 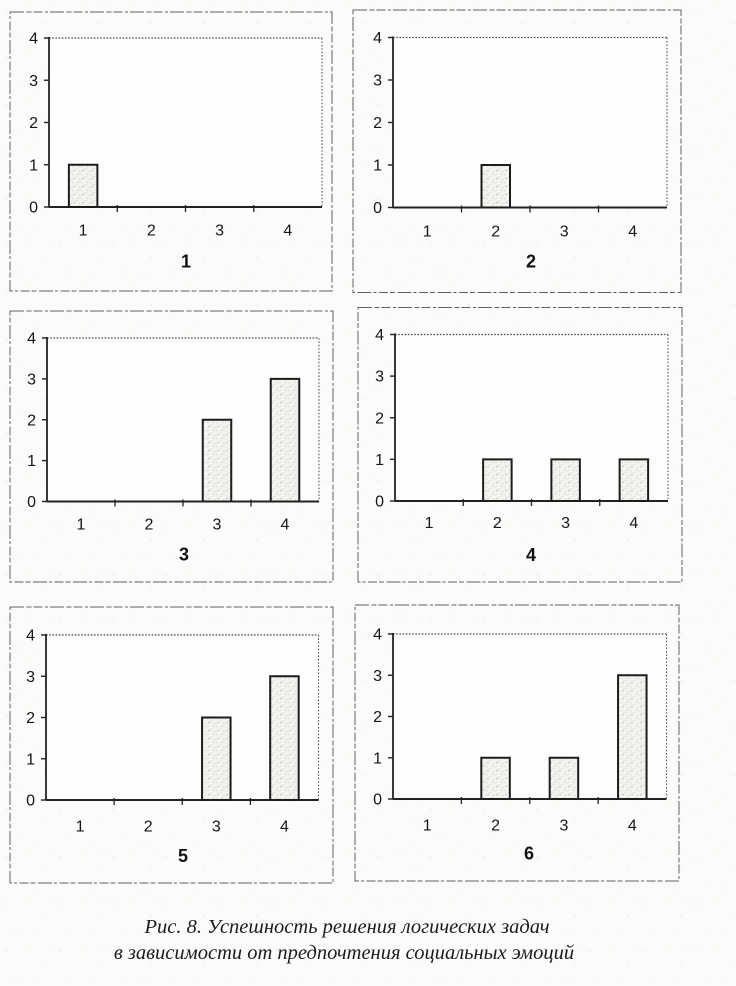 What do you see at coordinates (183, 856) in the screenshot?
I see `svg-text: 5` at bounding box center [183, 856].